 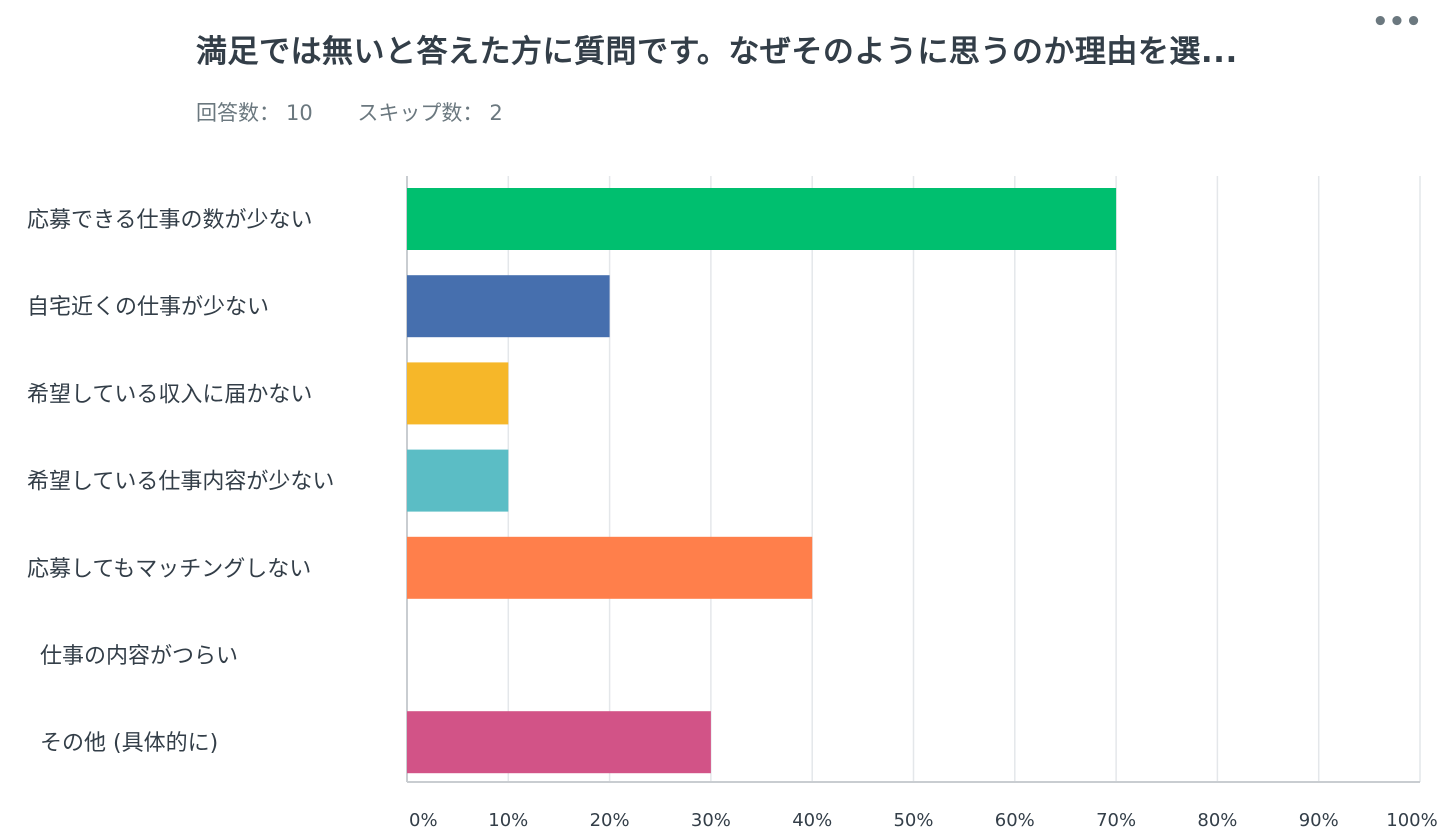 What do you see at coordinates (139, 656) in the screenshot?
I see `category-label: 仕事の内容がつらい` at bounding box center [139, 656].